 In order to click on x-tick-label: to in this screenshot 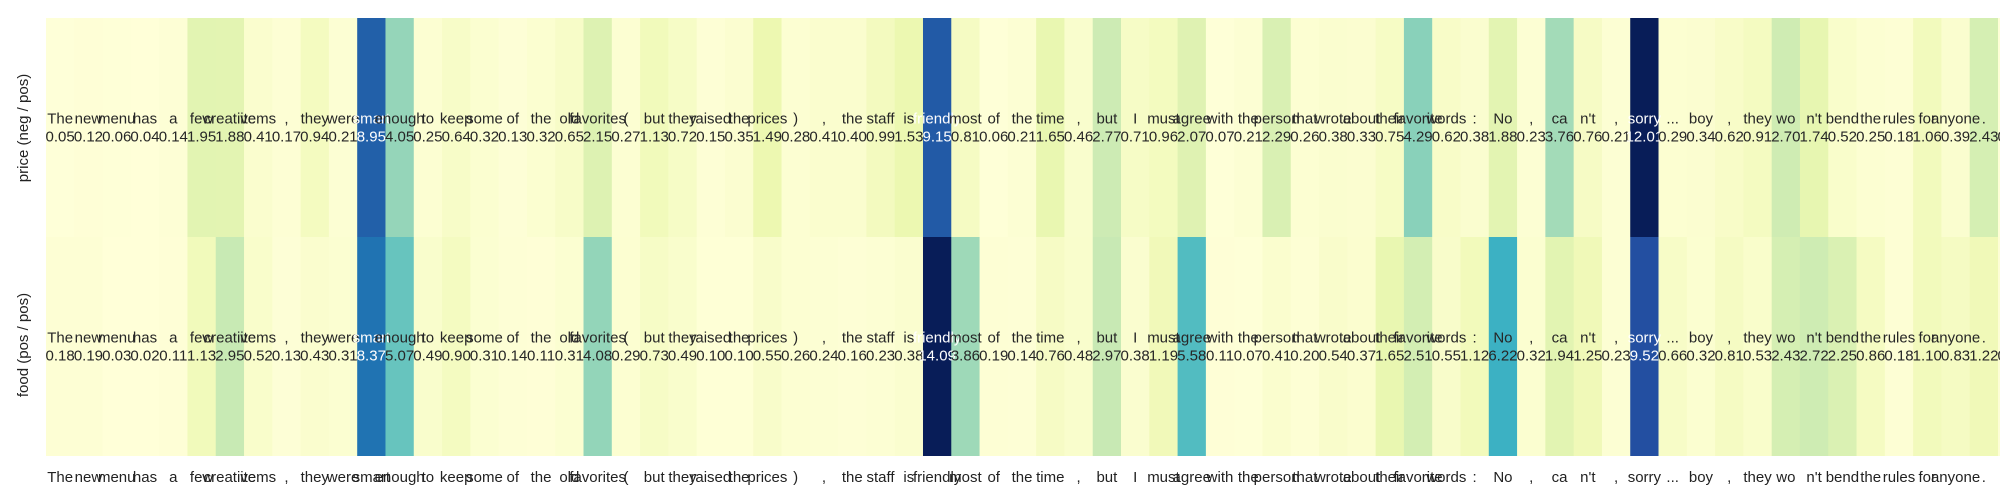, I will do `click(428, 477)`.